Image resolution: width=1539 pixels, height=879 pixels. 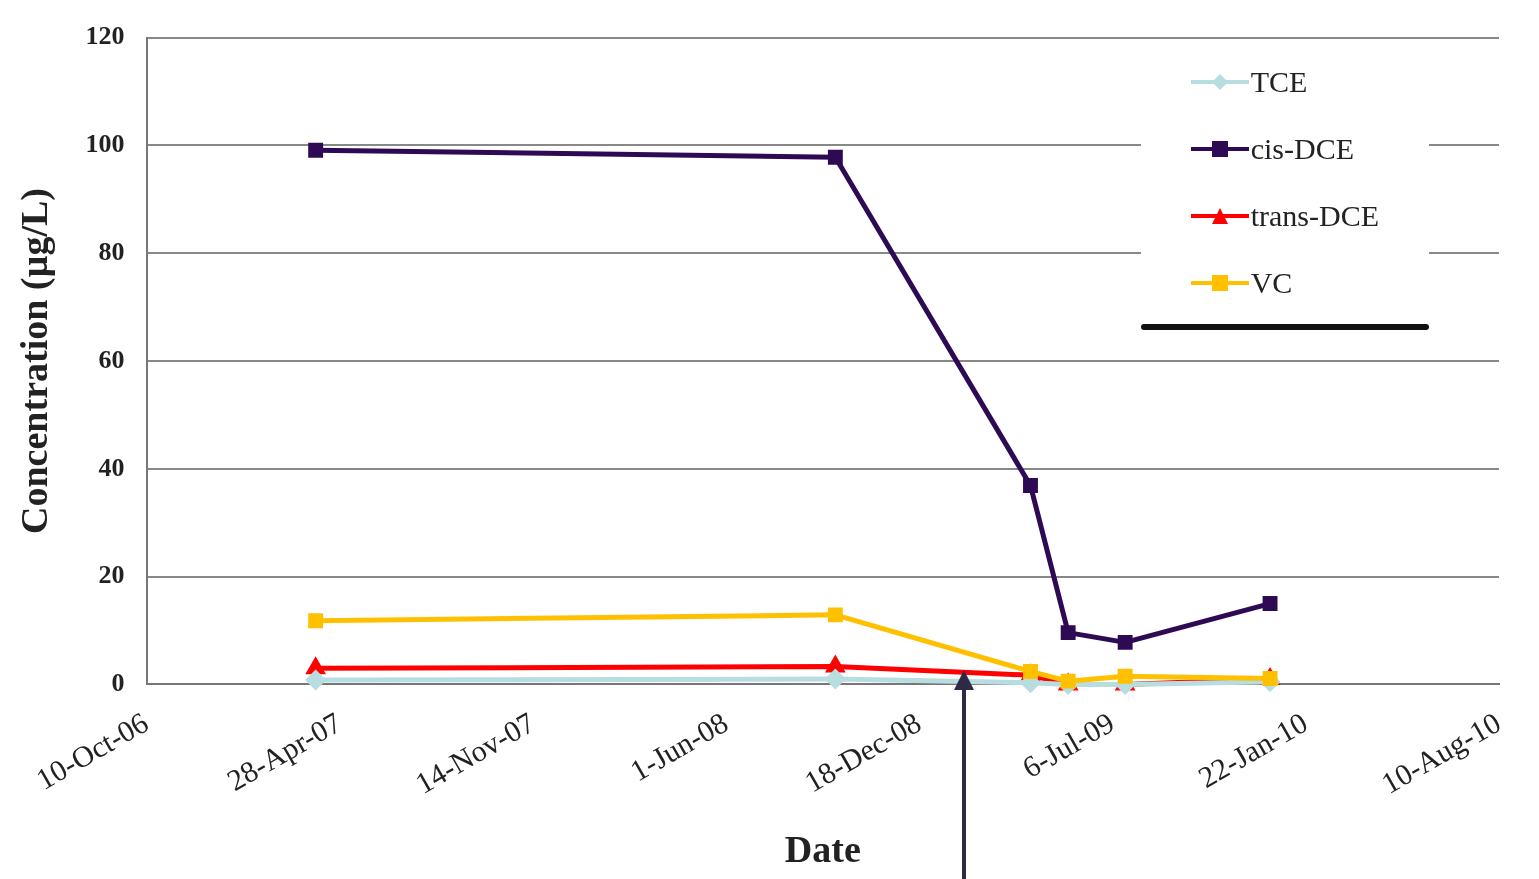 I want to click on x-axis-title: Date, so click(x=822, y=849).